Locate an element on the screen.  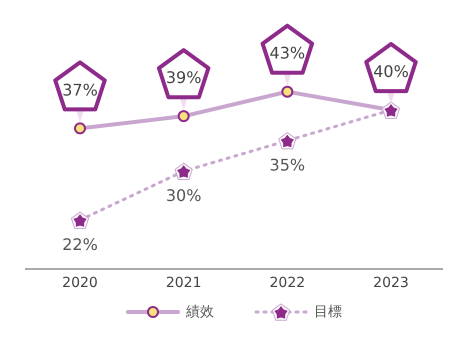
legend-label: 目標 is located at coordinates (328, 312).